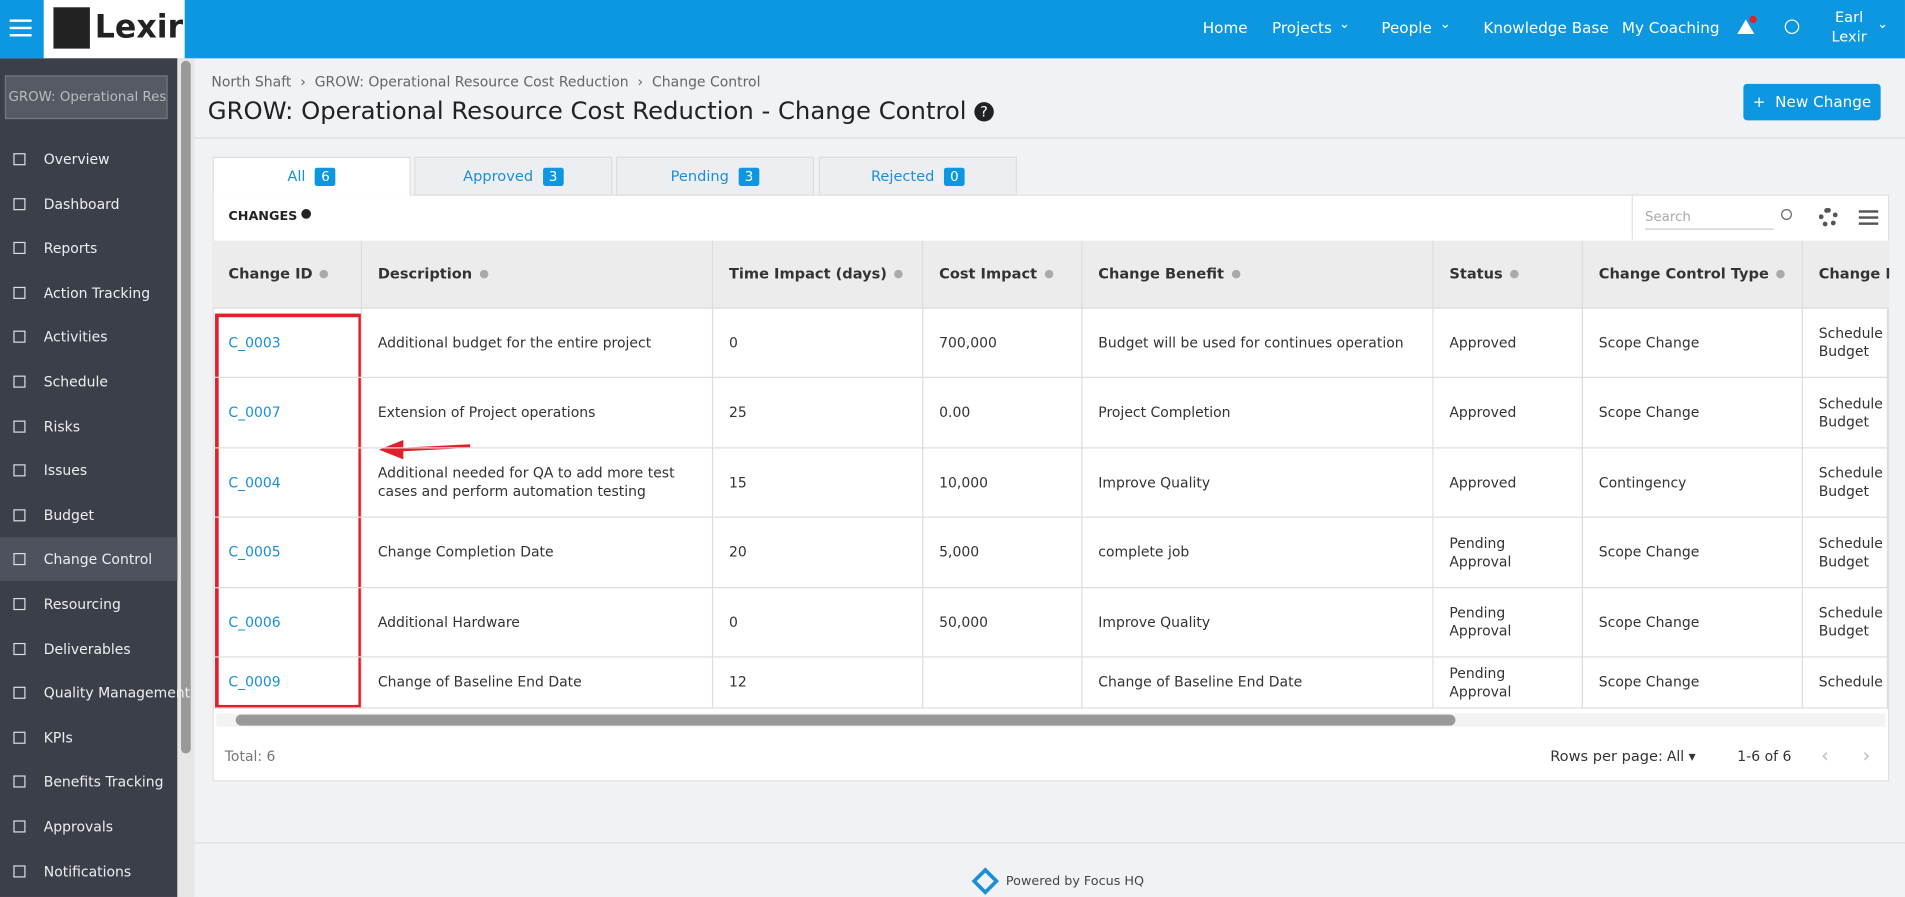 This screenshot has height=897, width=1905. What do you see at coordinates (81, 204) in the screenshot?
I see `sidebar-item: Dashboard` at bounding box center [81, 204].